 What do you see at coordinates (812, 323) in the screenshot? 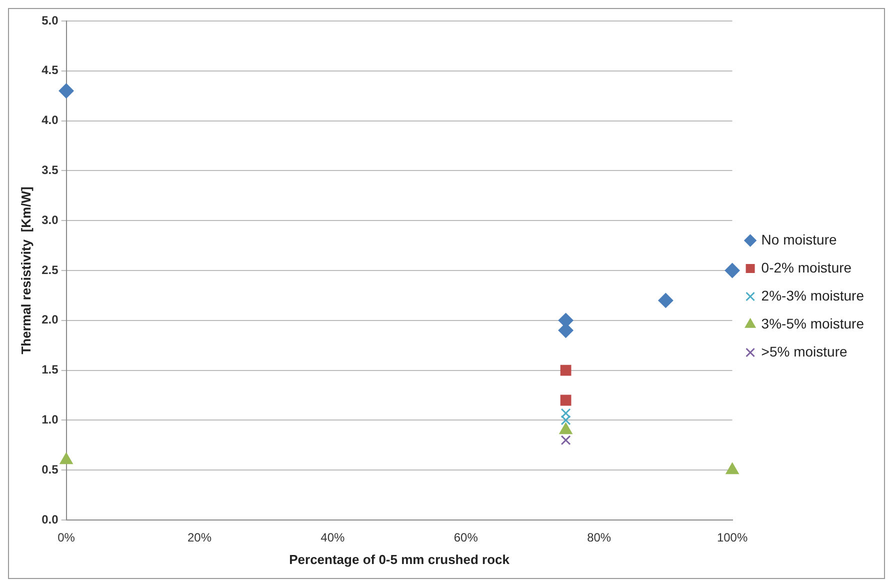
I see `legend-label: 3%-5% moisture` at bounding box center [812, 323].